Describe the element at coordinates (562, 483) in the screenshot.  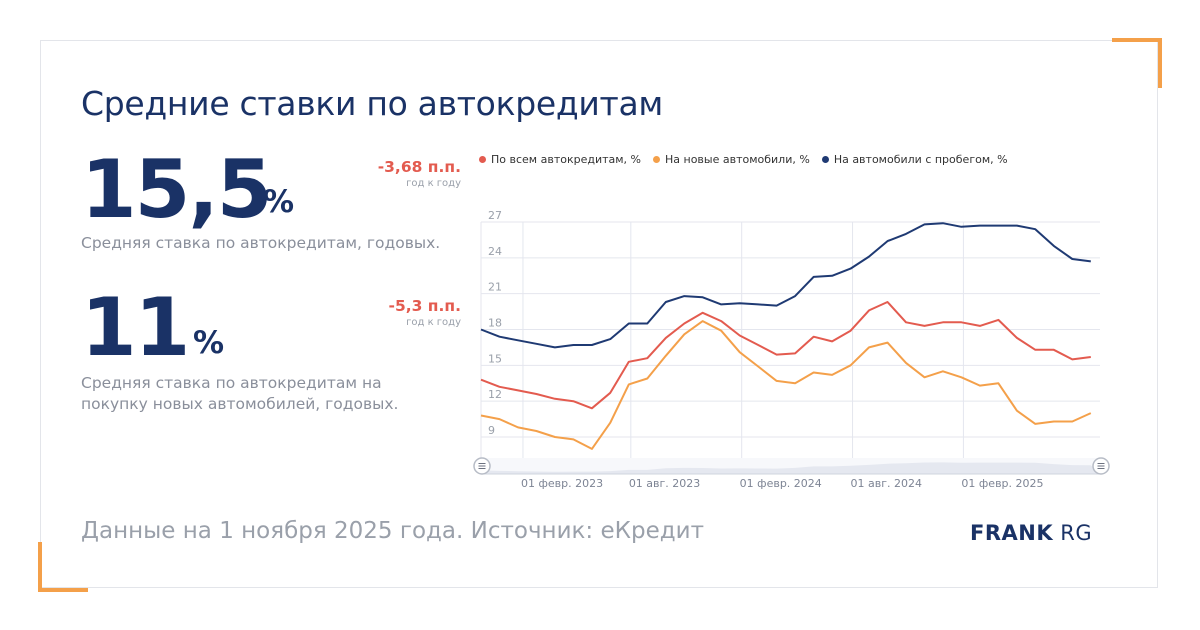
I see `x-tick-label: 01 февр. 2023` at that location.